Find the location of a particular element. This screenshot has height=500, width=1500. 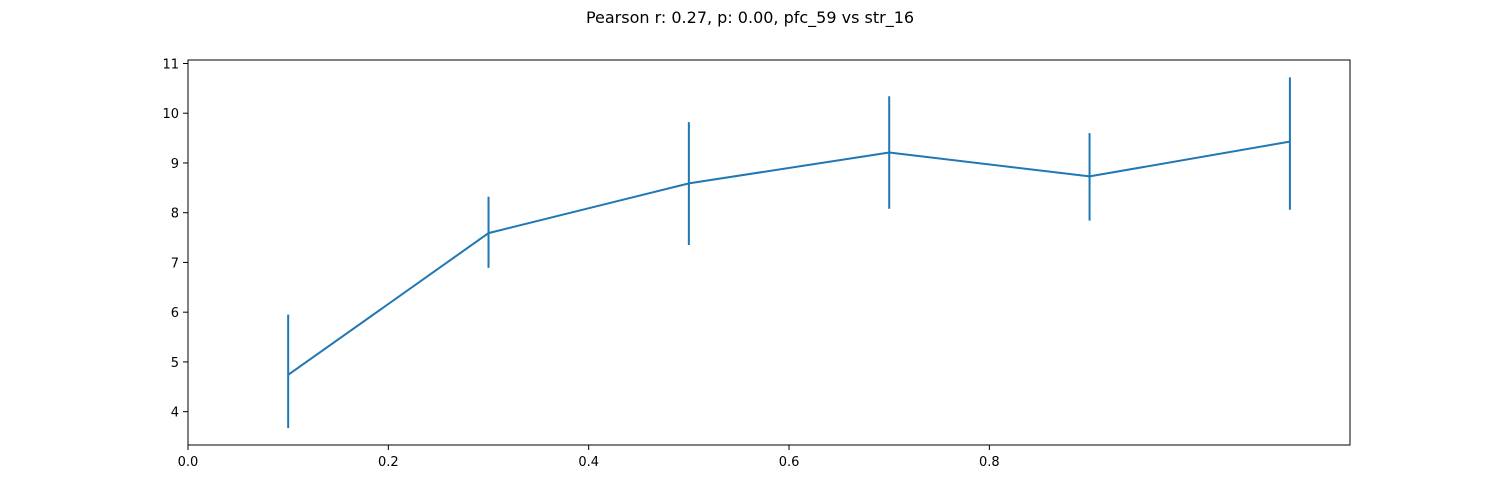

y-tick-label: 6 is located at coordinates (175, 313).